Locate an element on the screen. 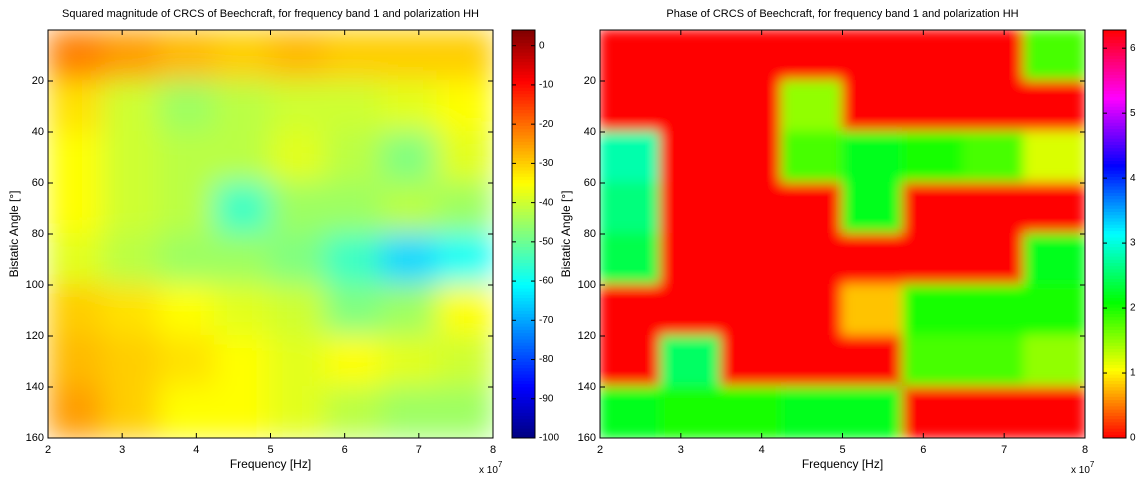 The height and width of the screenshot is (480, 1139). colorbar-tick-label: -90 is located at coordinates (546, 398).